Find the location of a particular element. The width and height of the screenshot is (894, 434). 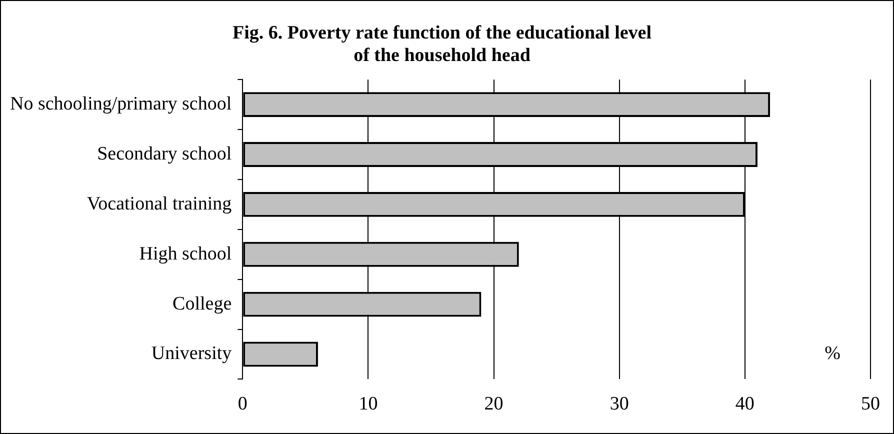

x-tick-label: 50 is located at coordinates (870, 404).